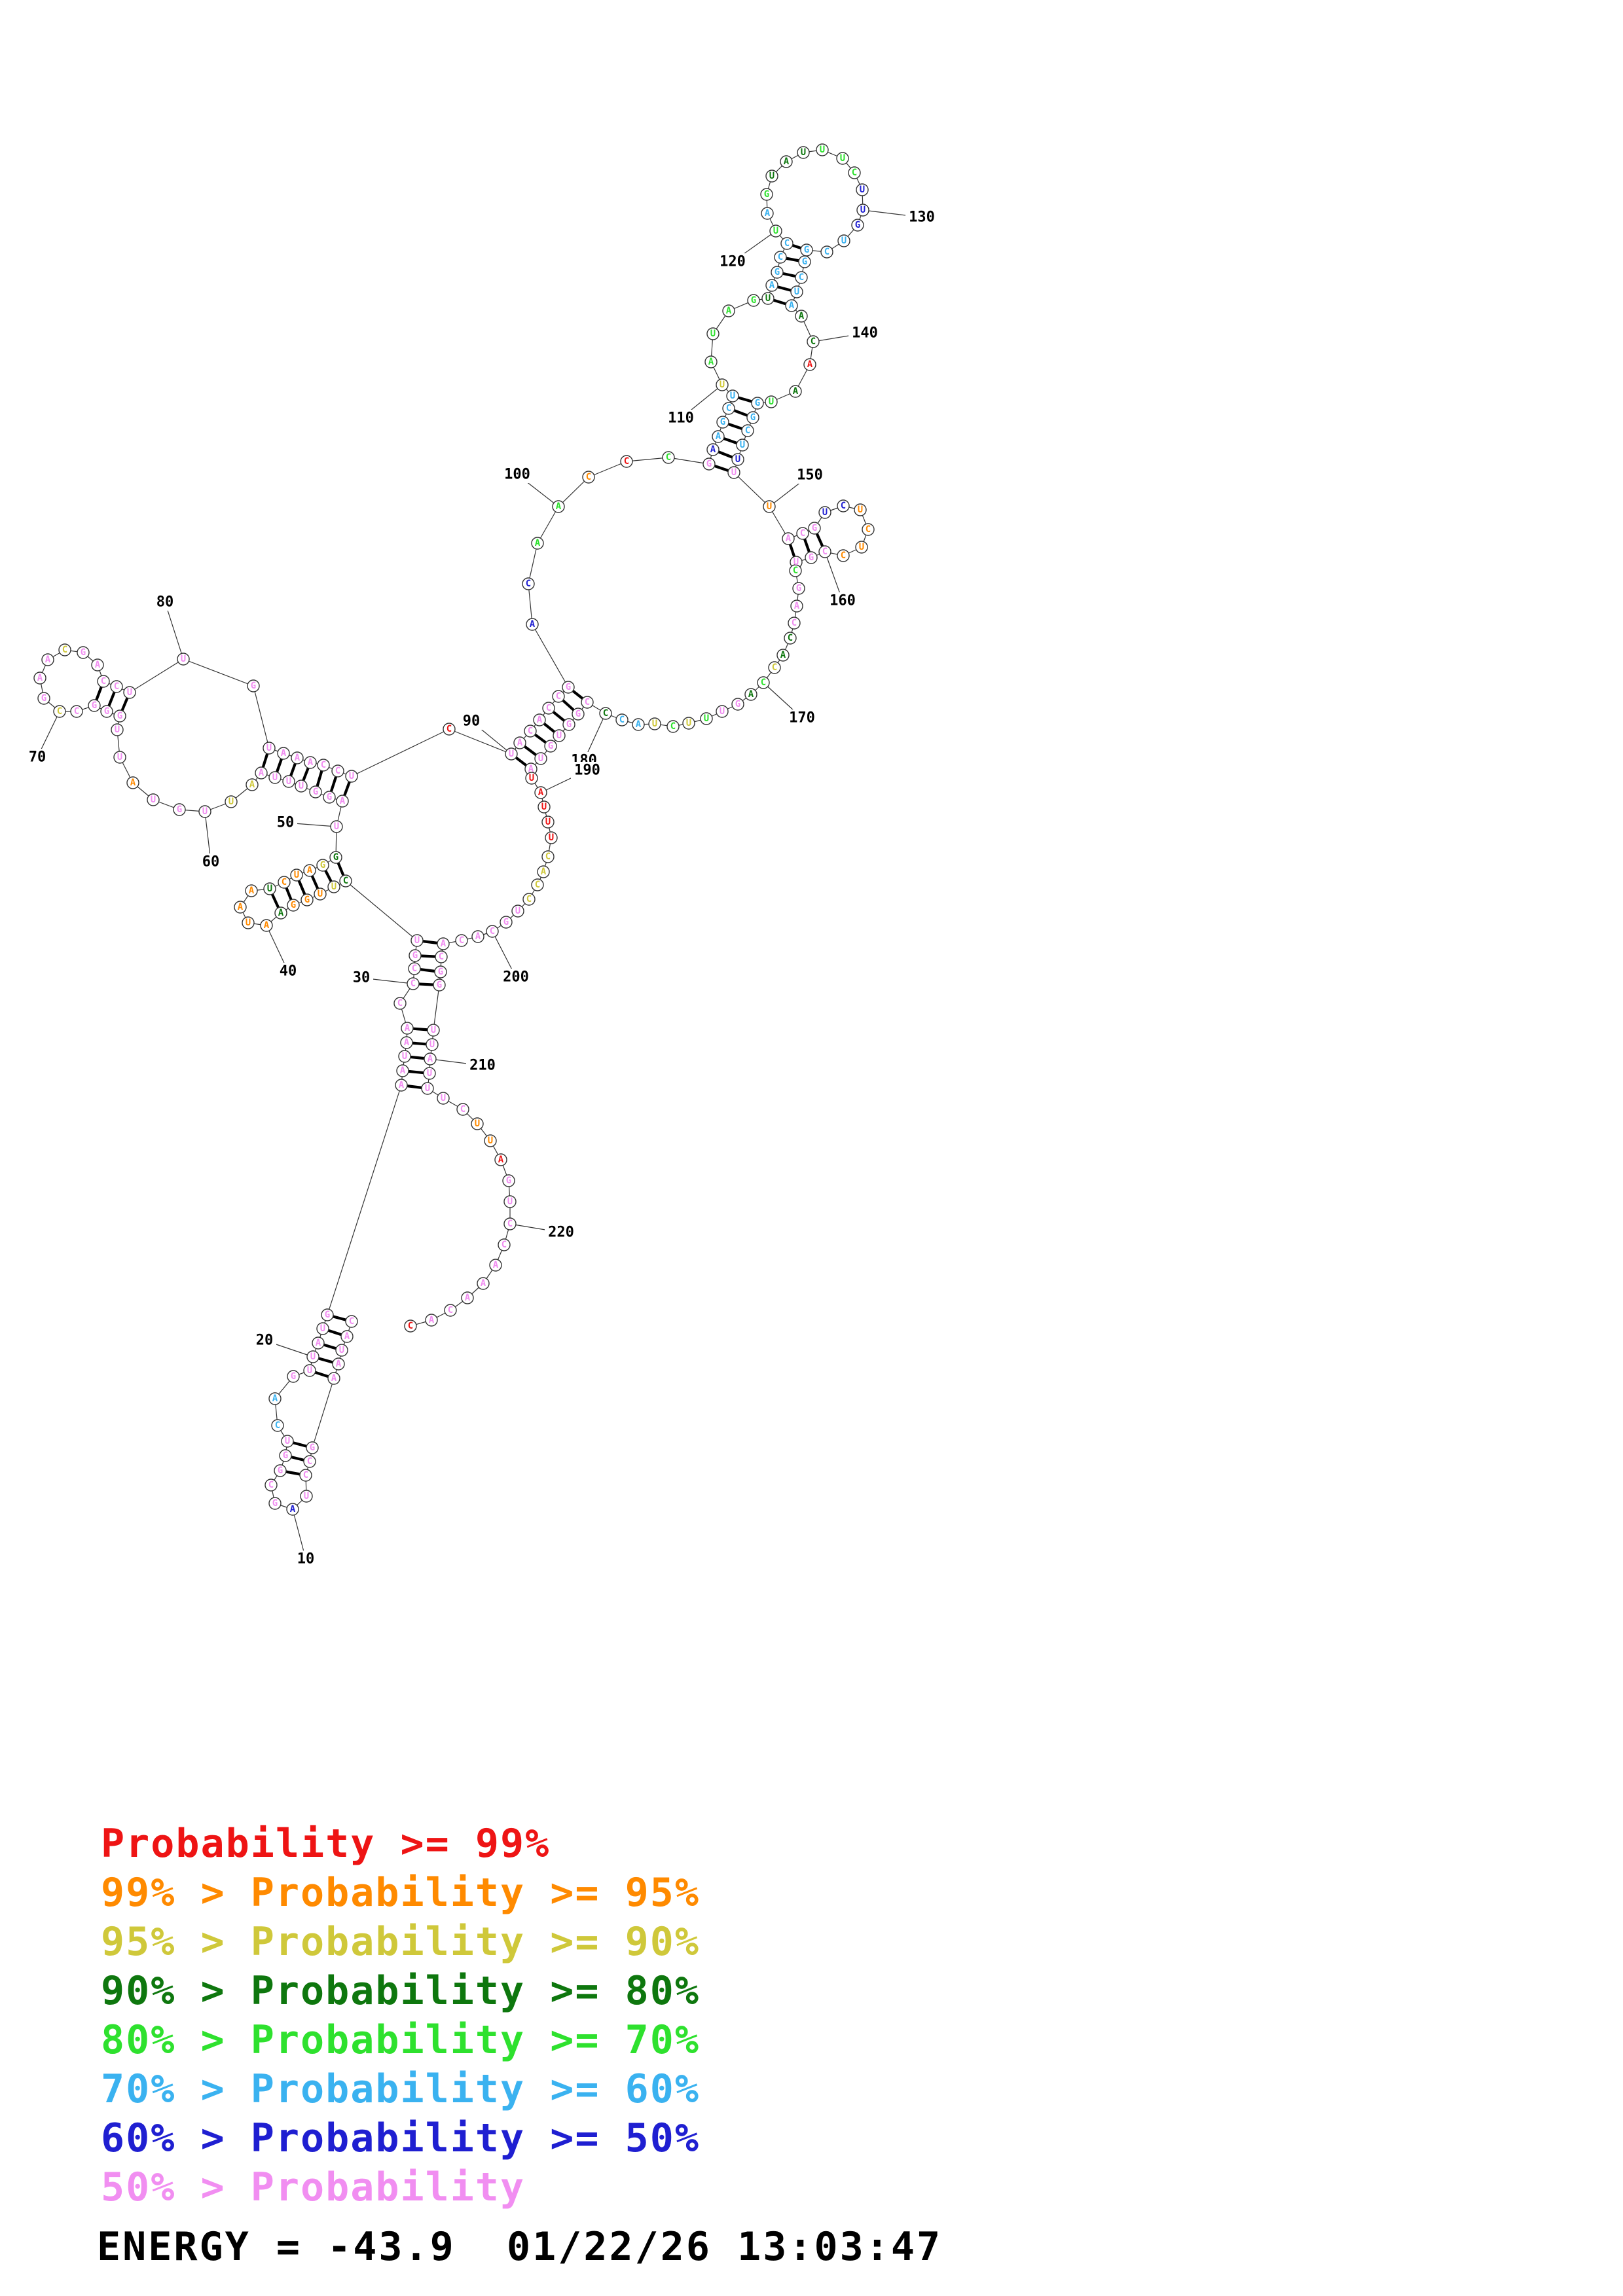 The height and width of the screenshot is (2296, 1623). I want to click on energy-status-line: ENERGY = -43.9 01/22/26 13:03:47, so click(519, 2247).